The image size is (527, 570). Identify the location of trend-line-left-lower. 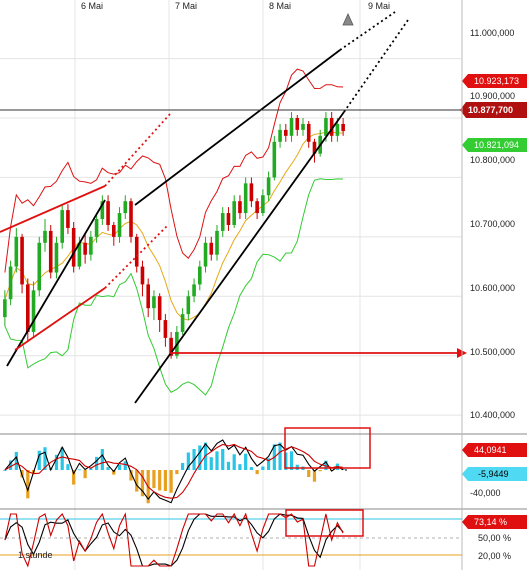
(56, 283).